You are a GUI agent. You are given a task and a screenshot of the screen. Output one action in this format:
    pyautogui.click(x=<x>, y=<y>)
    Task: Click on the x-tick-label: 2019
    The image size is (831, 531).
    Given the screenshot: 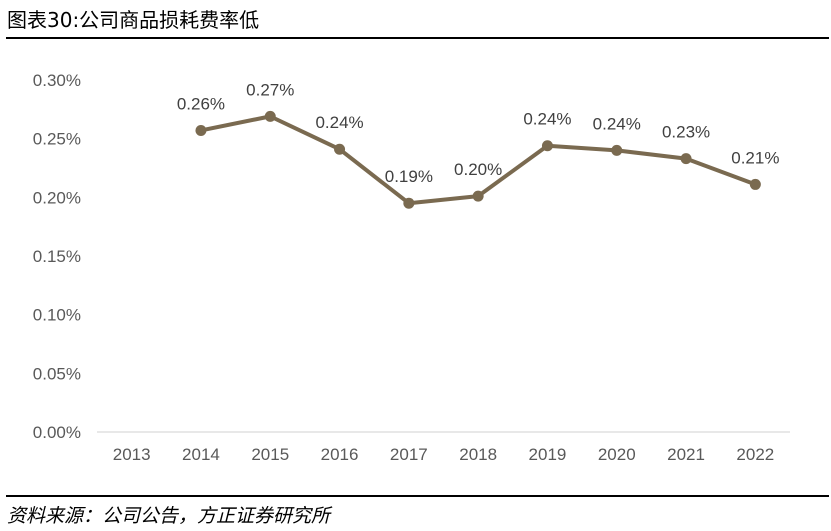 What is the action you would take?
    pyautogui.click(x=548, y=454)
    